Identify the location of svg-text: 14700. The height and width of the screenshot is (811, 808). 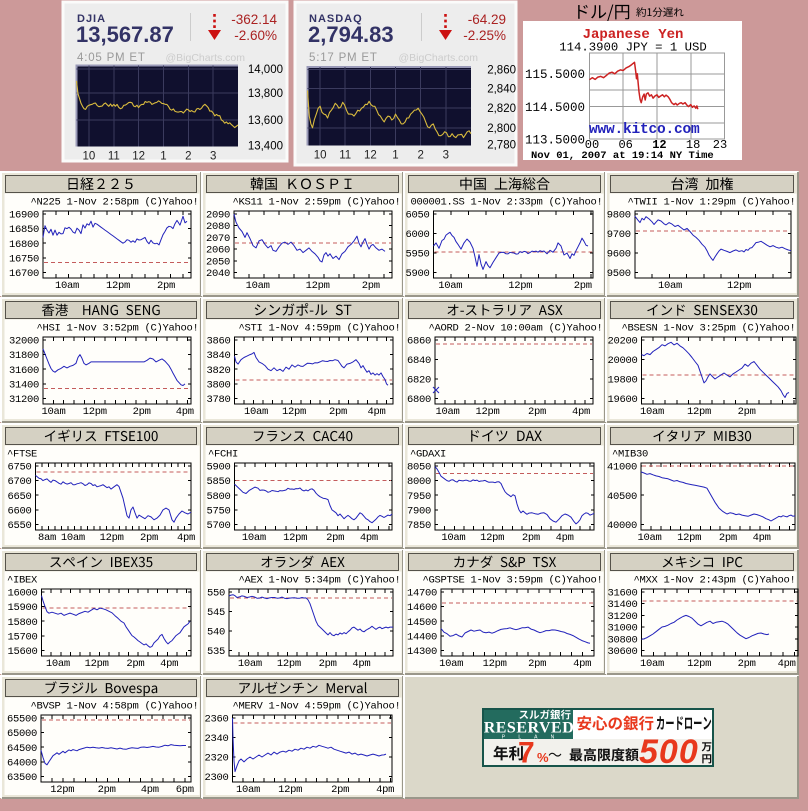
(422, 594).